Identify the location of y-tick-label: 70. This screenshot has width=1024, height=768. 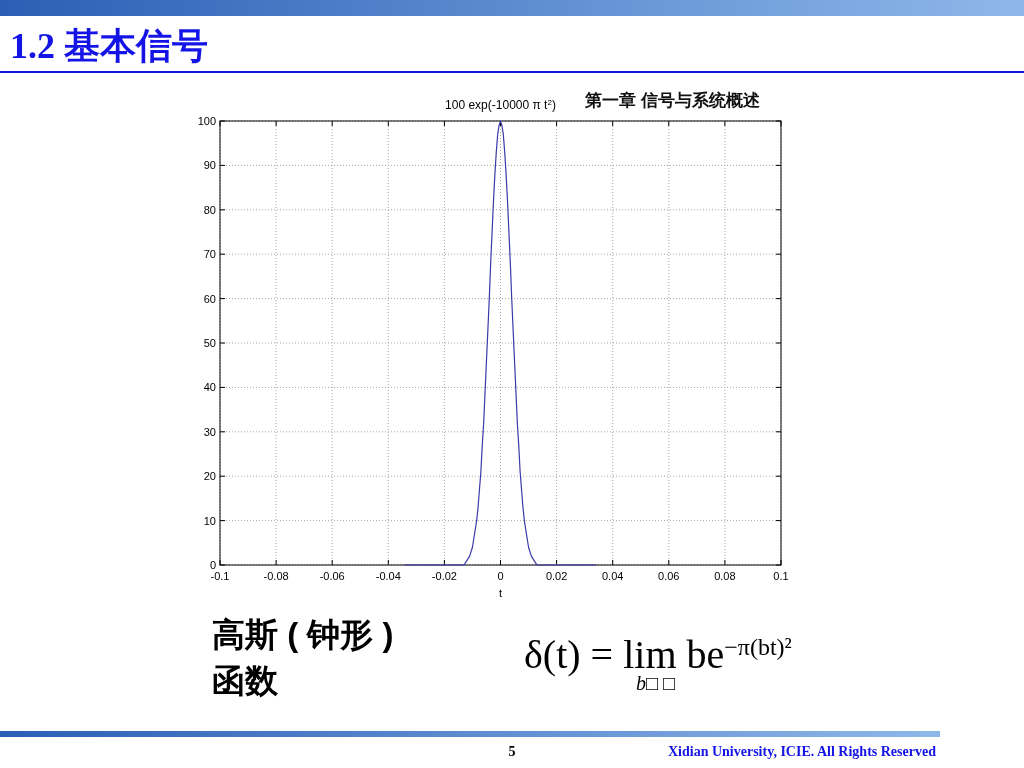
(209, 254).